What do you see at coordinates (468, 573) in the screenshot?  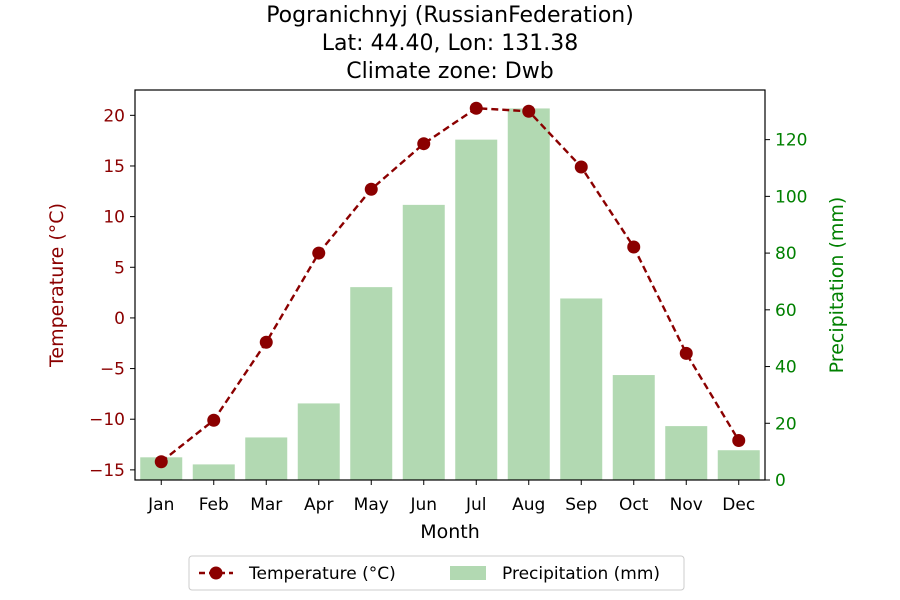 I see `legend-precipitation-swatch-icon` at bounding box center [468, 573].